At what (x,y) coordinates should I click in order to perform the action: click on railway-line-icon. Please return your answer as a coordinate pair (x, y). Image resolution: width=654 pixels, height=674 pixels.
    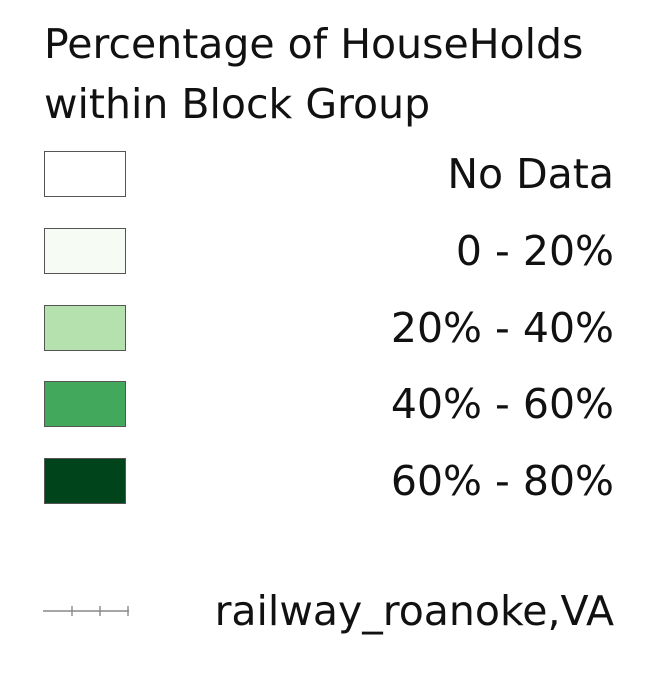
    Looking at the image, I should click on (86, 611).